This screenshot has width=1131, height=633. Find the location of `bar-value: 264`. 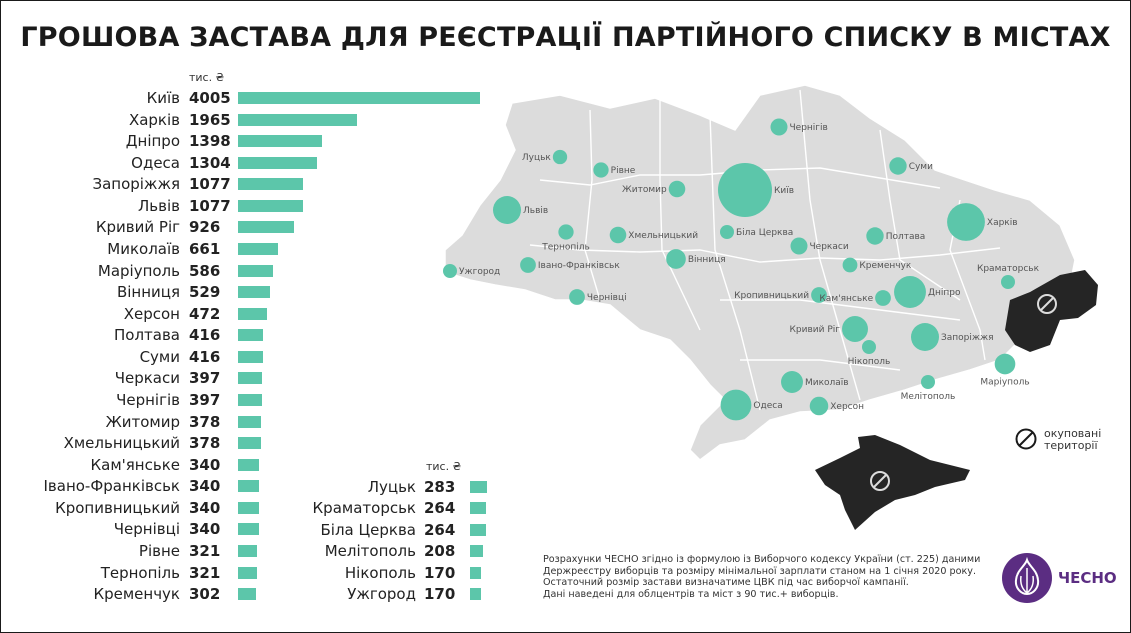

bar-value: 264 is located at coordinates (440, 508).